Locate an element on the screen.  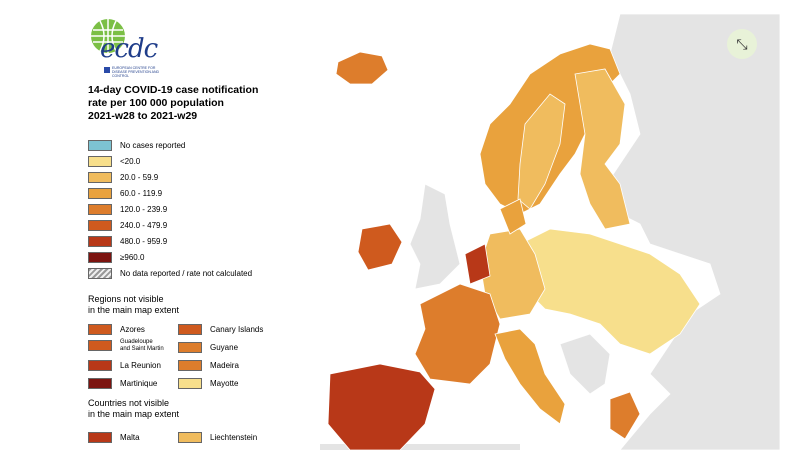
sweden is located at coordinates (541, 151).